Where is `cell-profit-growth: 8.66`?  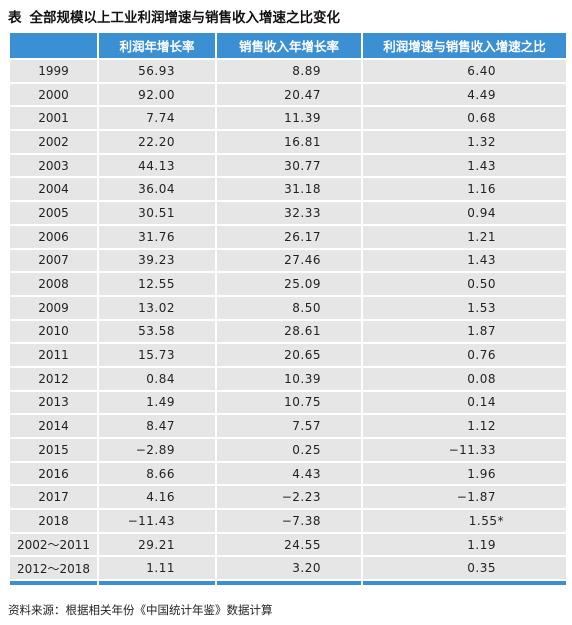
cell-profit-growth: 8.66 is located at coordinates (157, 473).